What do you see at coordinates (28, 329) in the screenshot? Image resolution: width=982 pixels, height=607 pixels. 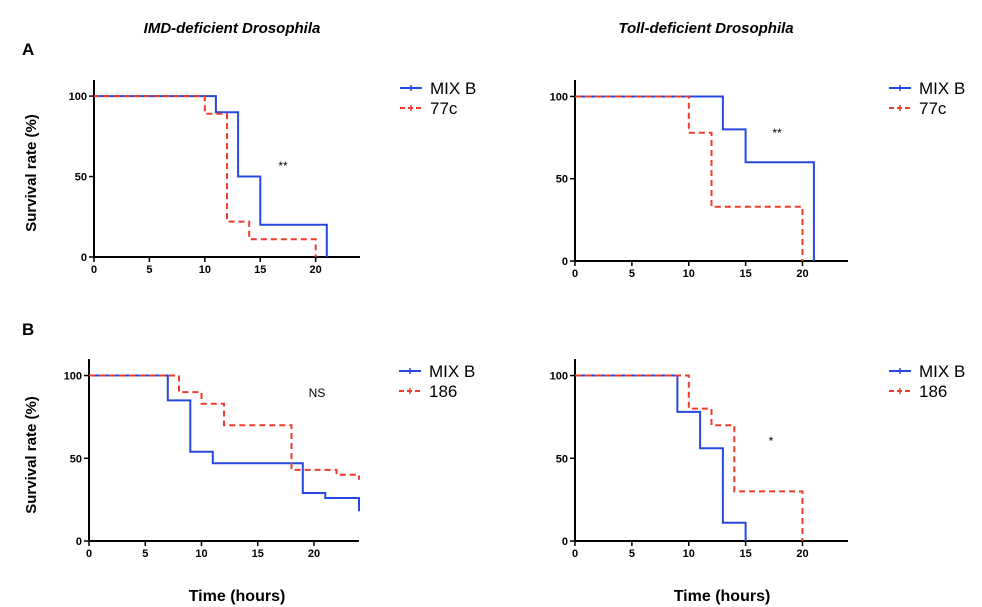 I see `panel-label-b: B` at bounding box center [28, 329].